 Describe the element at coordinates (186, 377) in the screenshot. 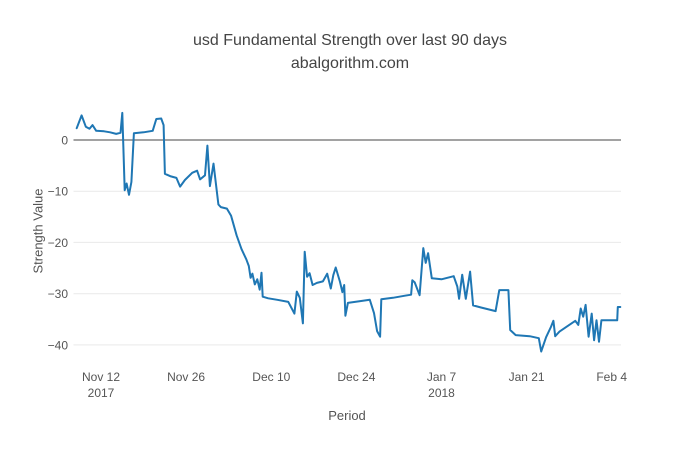

I see `x-tick-label: Nov 26` at that location.